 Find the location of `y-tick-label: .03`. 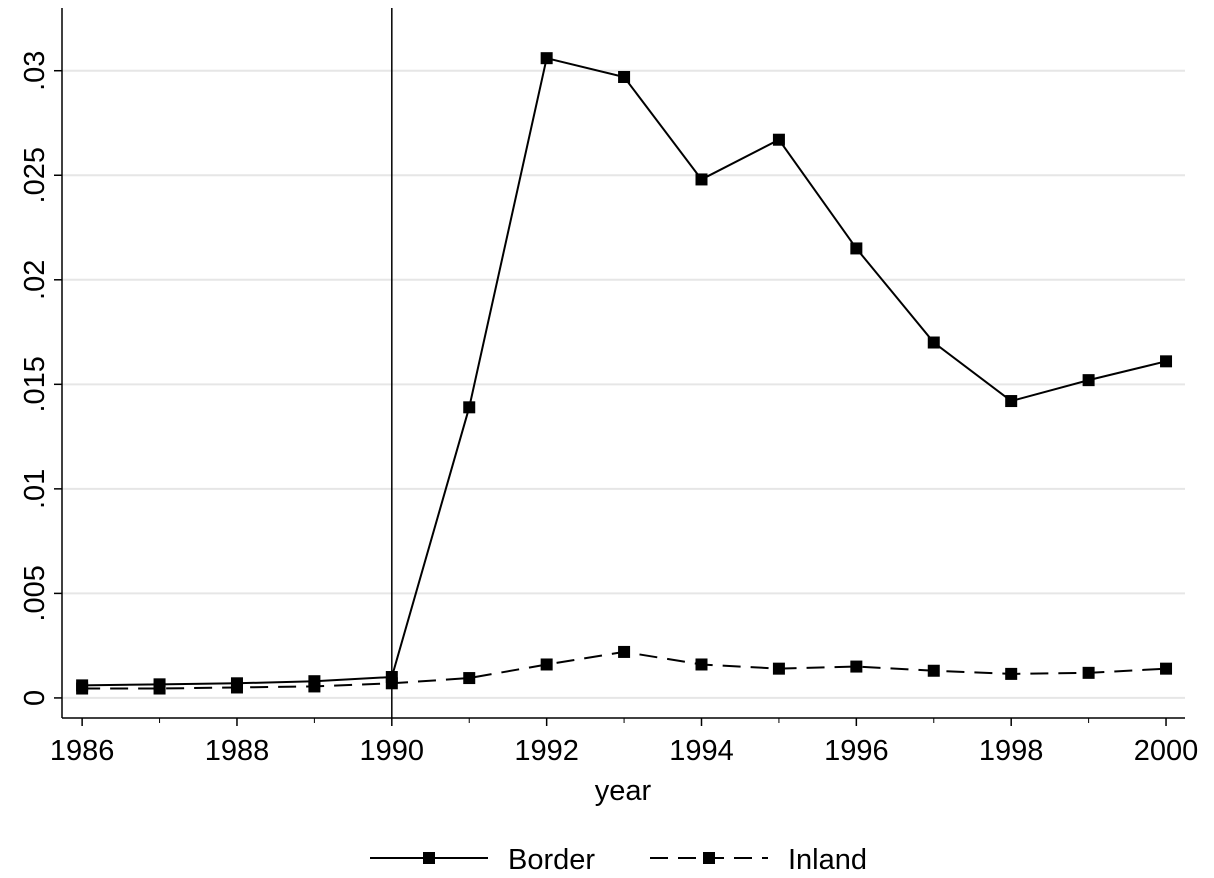

y-tick-label: .03 is located at coordinates (35, 71).